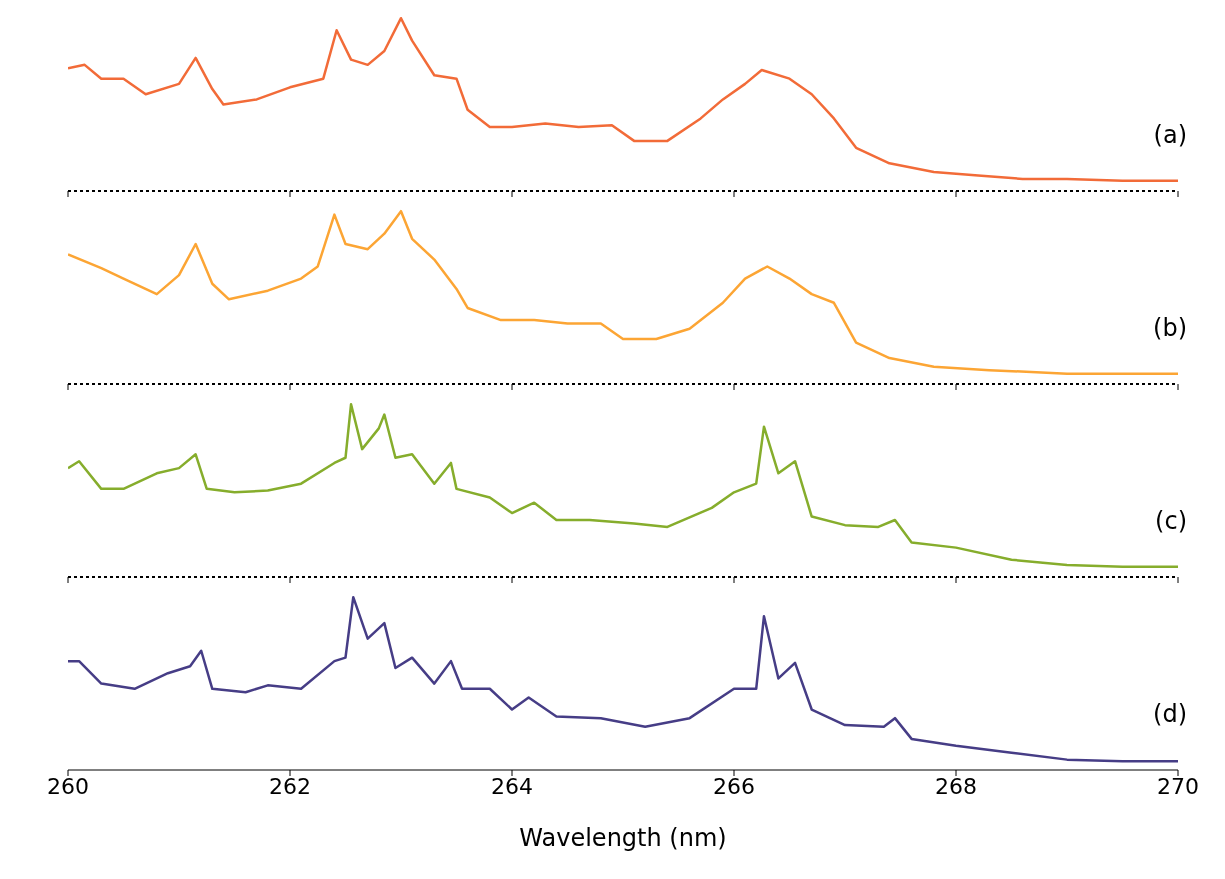 The image size is (1225, 879). I want to click on x-tick-label: 264, so click(512, 786).